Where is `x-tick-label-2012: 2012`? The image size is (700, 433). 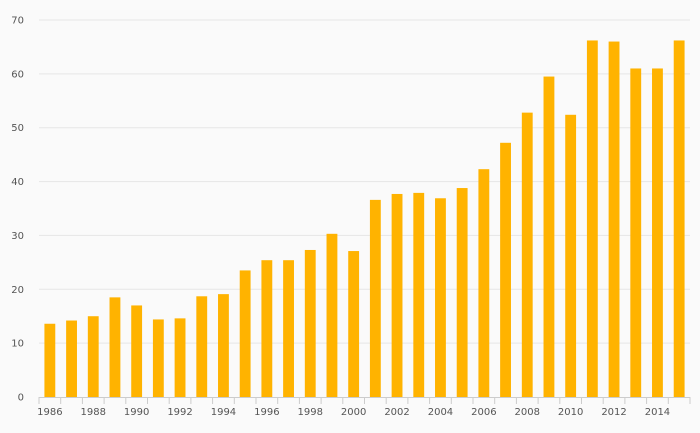
x-tick-label-2012: 2012 is located at coordinates (613, 412).